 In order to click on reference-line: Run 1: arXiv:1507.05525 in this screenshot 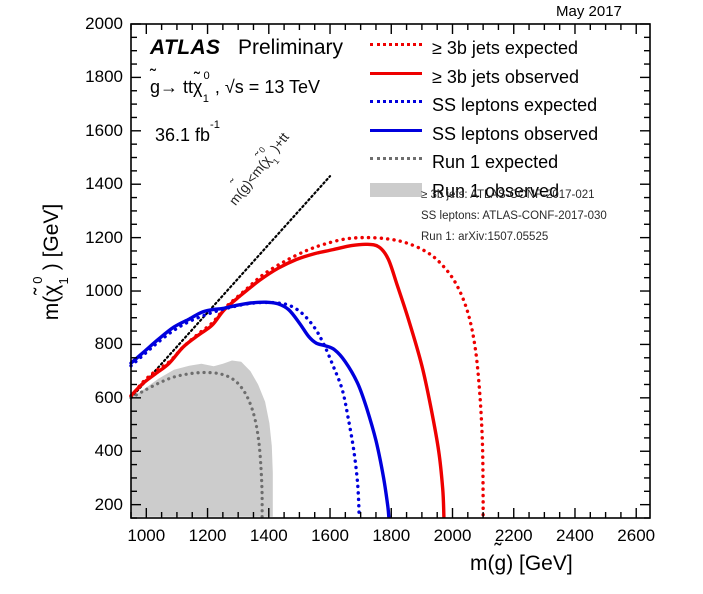, I will do `click(485, 237)`.